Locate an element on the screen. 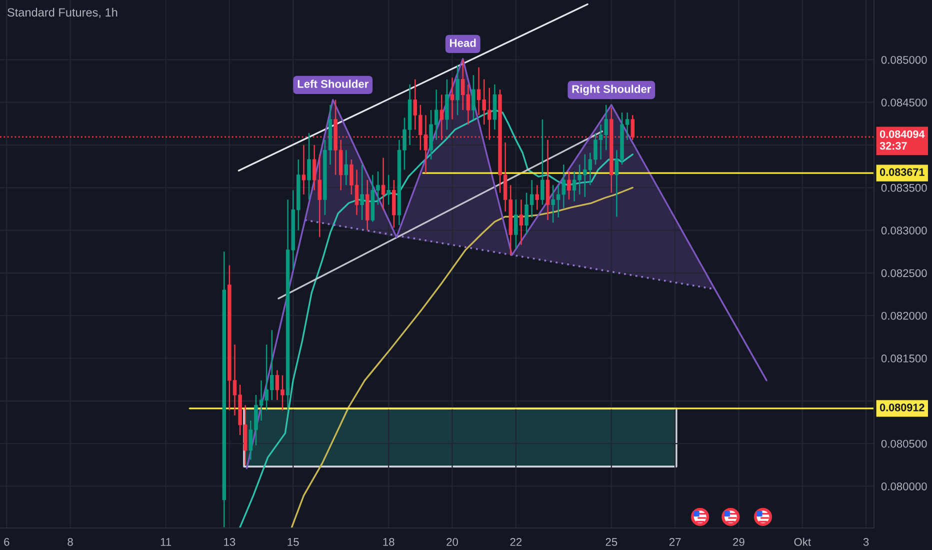  x-tick-label: Okt is located at coordinates (802, 542).